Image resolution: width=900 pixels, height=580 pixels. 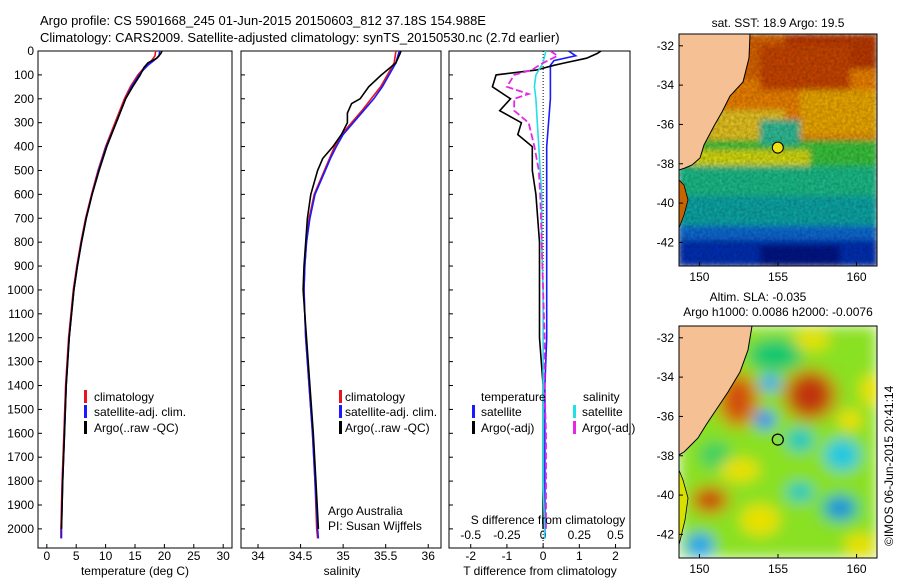 I want to click on legend-label-s-argo: Argo(-adj), so click(x=608, y=428).